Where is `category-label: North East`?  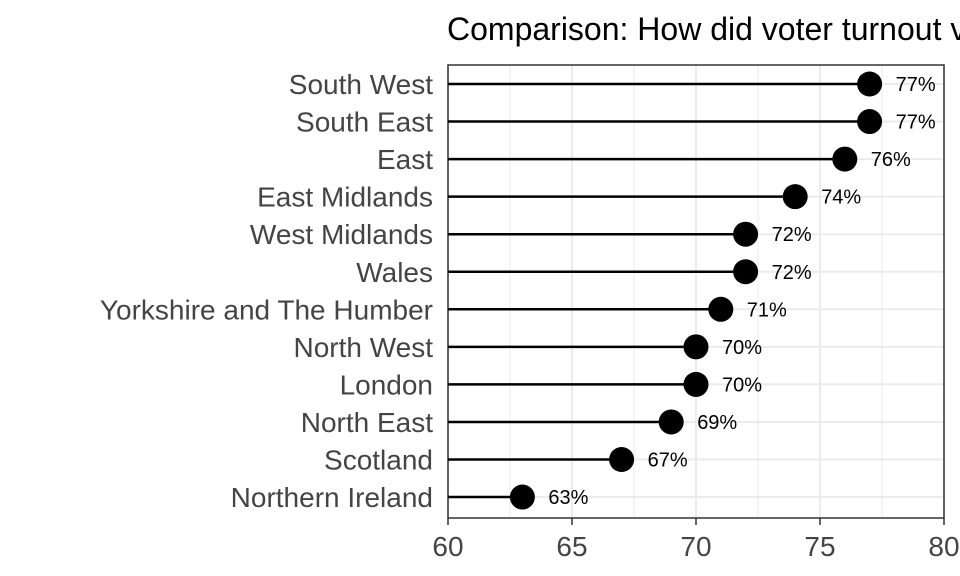 category-label: North East is located at coordinates (367, 422).